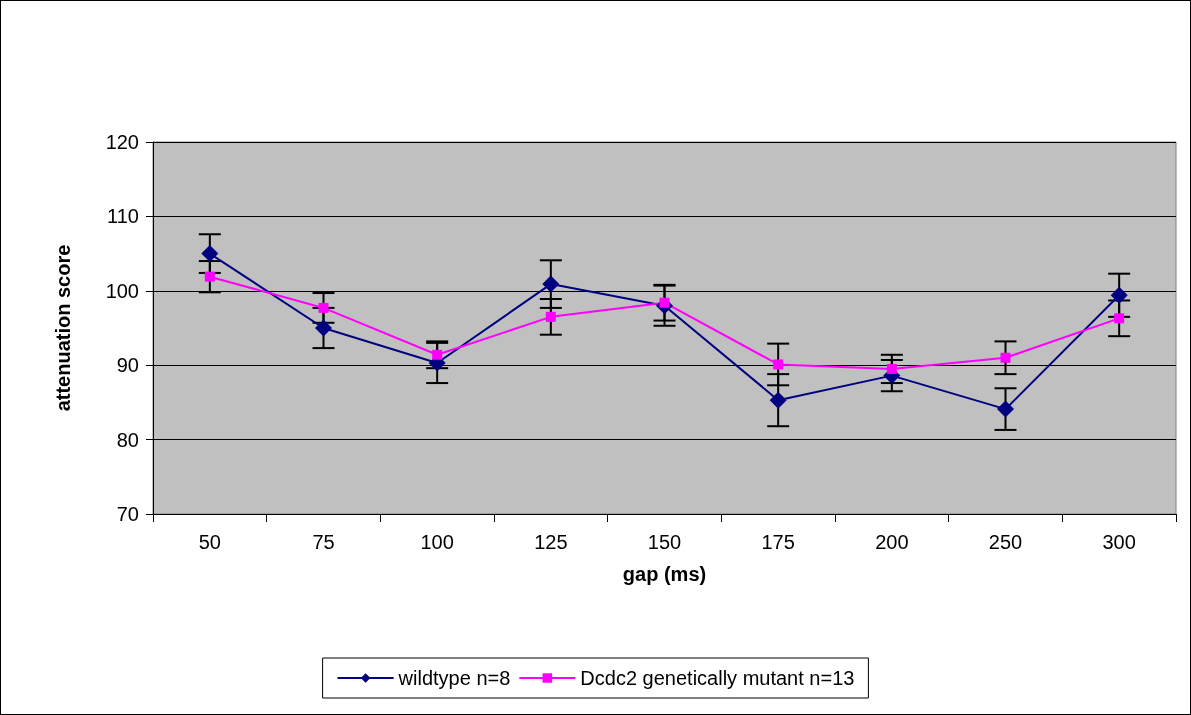 This screenshot has width=1191, height=715. I want to click on x-tick-label: 125, so click(551, 542).